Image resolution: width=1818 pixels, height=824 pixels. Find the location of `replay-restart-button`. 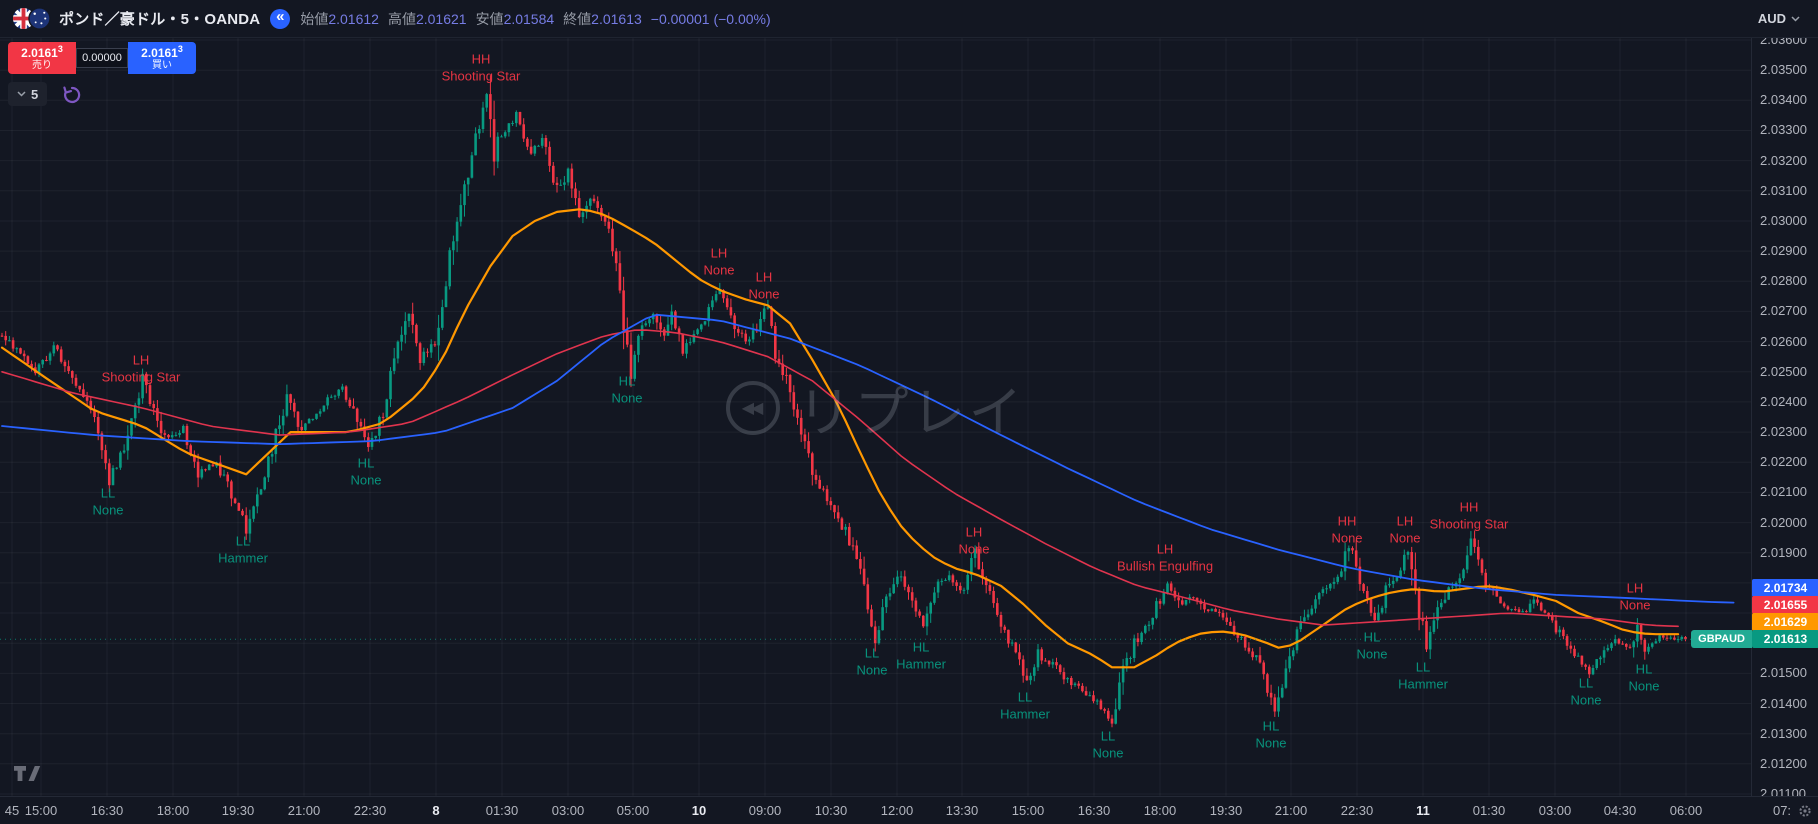

replay-restart-button is located at coordinates (72, 95).